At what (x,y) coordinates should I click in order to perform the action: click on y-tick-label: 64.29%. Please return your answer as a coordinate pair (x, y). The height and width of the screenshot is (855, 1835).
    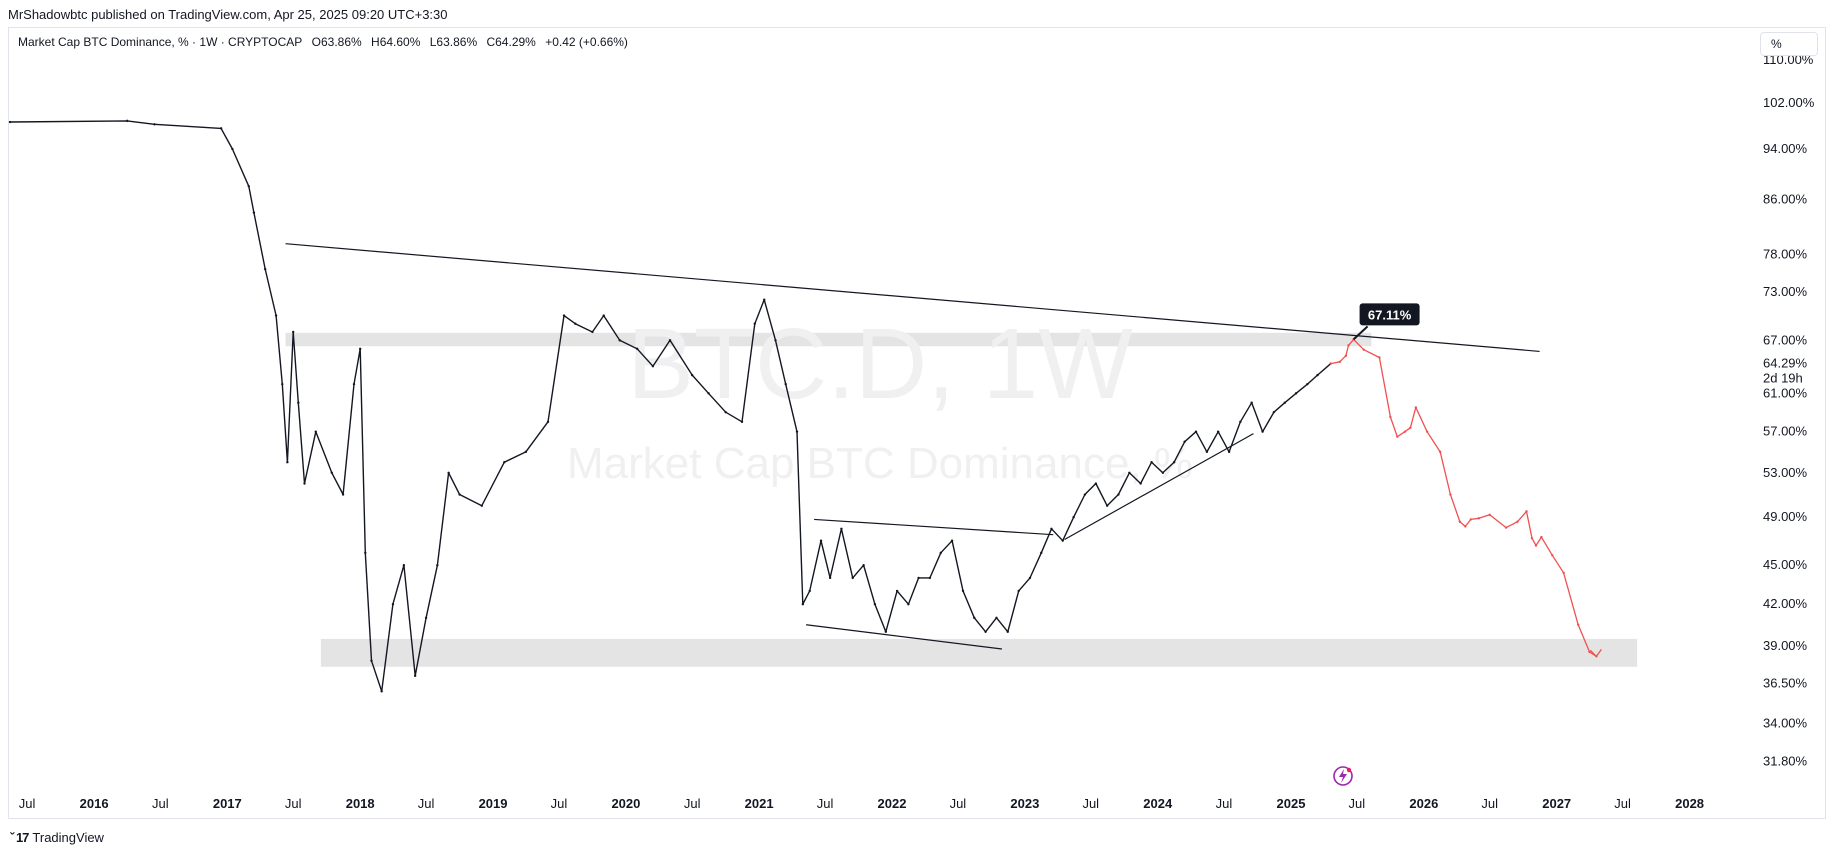
    Looking at the image, I should click on (1785, 363).